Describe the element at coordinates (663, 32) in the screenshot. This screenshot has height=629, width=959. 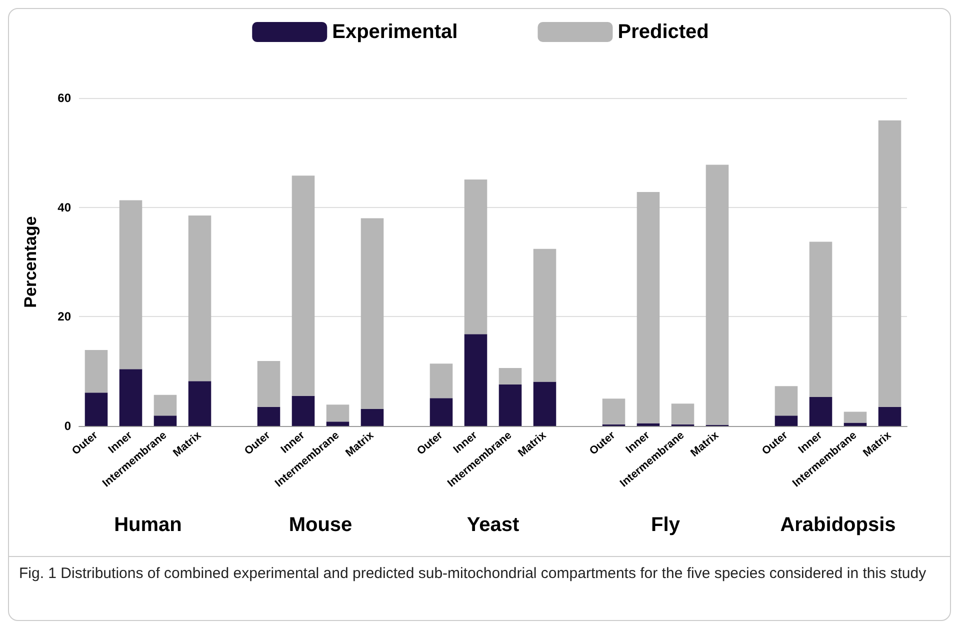
I see `legend-label: Predicted` at that location.